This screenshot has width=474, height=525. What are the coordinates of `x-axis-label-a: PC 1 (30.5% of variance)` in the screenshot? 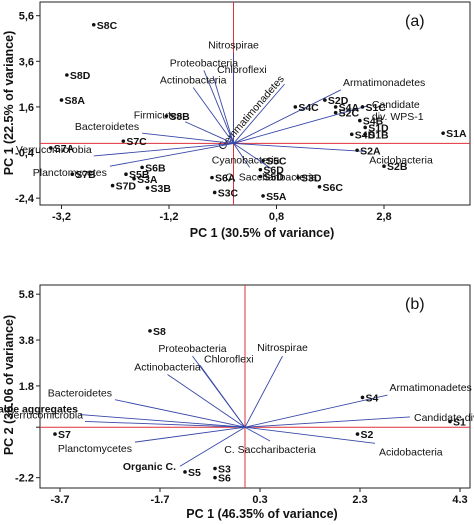 It's located at (262, 233).